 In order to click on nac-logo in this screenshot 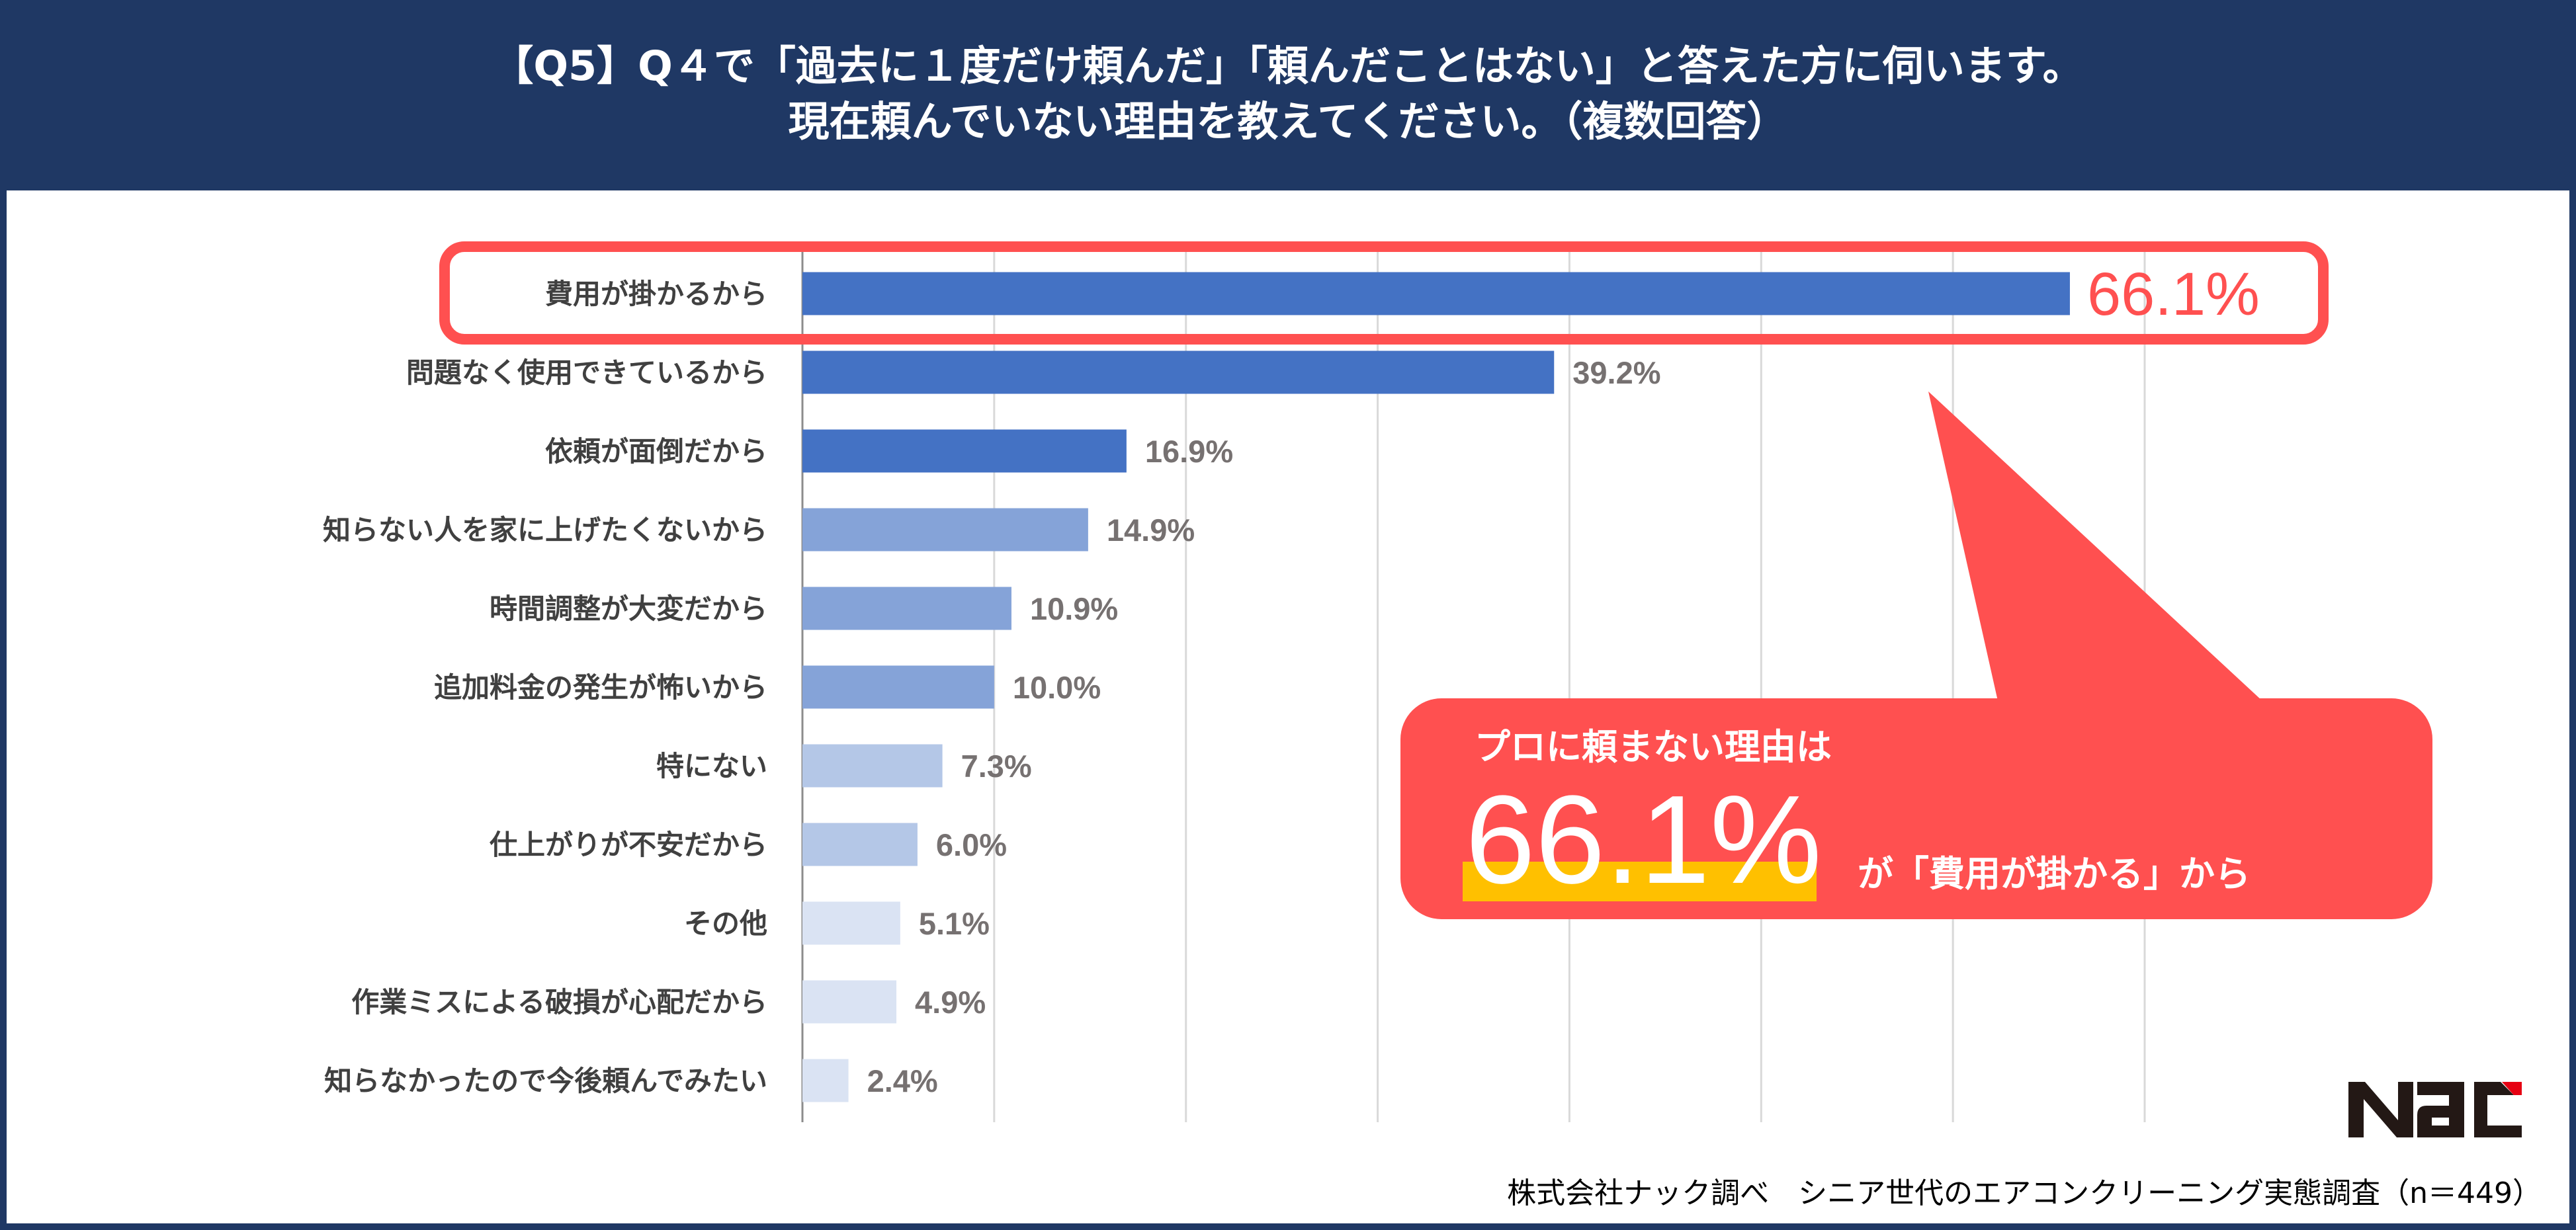, I will do `click(2435, 1109)`.